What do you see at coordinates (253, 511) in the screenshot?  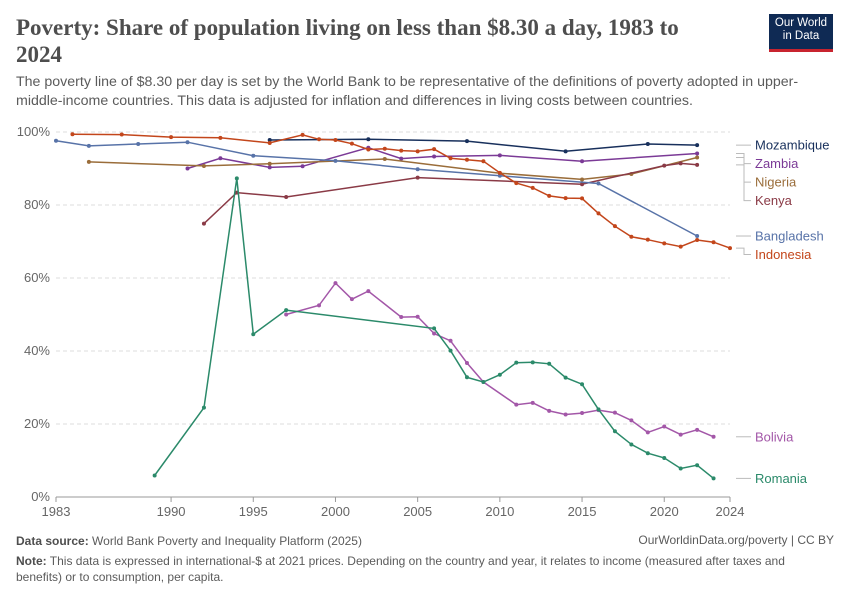 I see `x-tick-label: 1995` at bounding box center [253, 511].